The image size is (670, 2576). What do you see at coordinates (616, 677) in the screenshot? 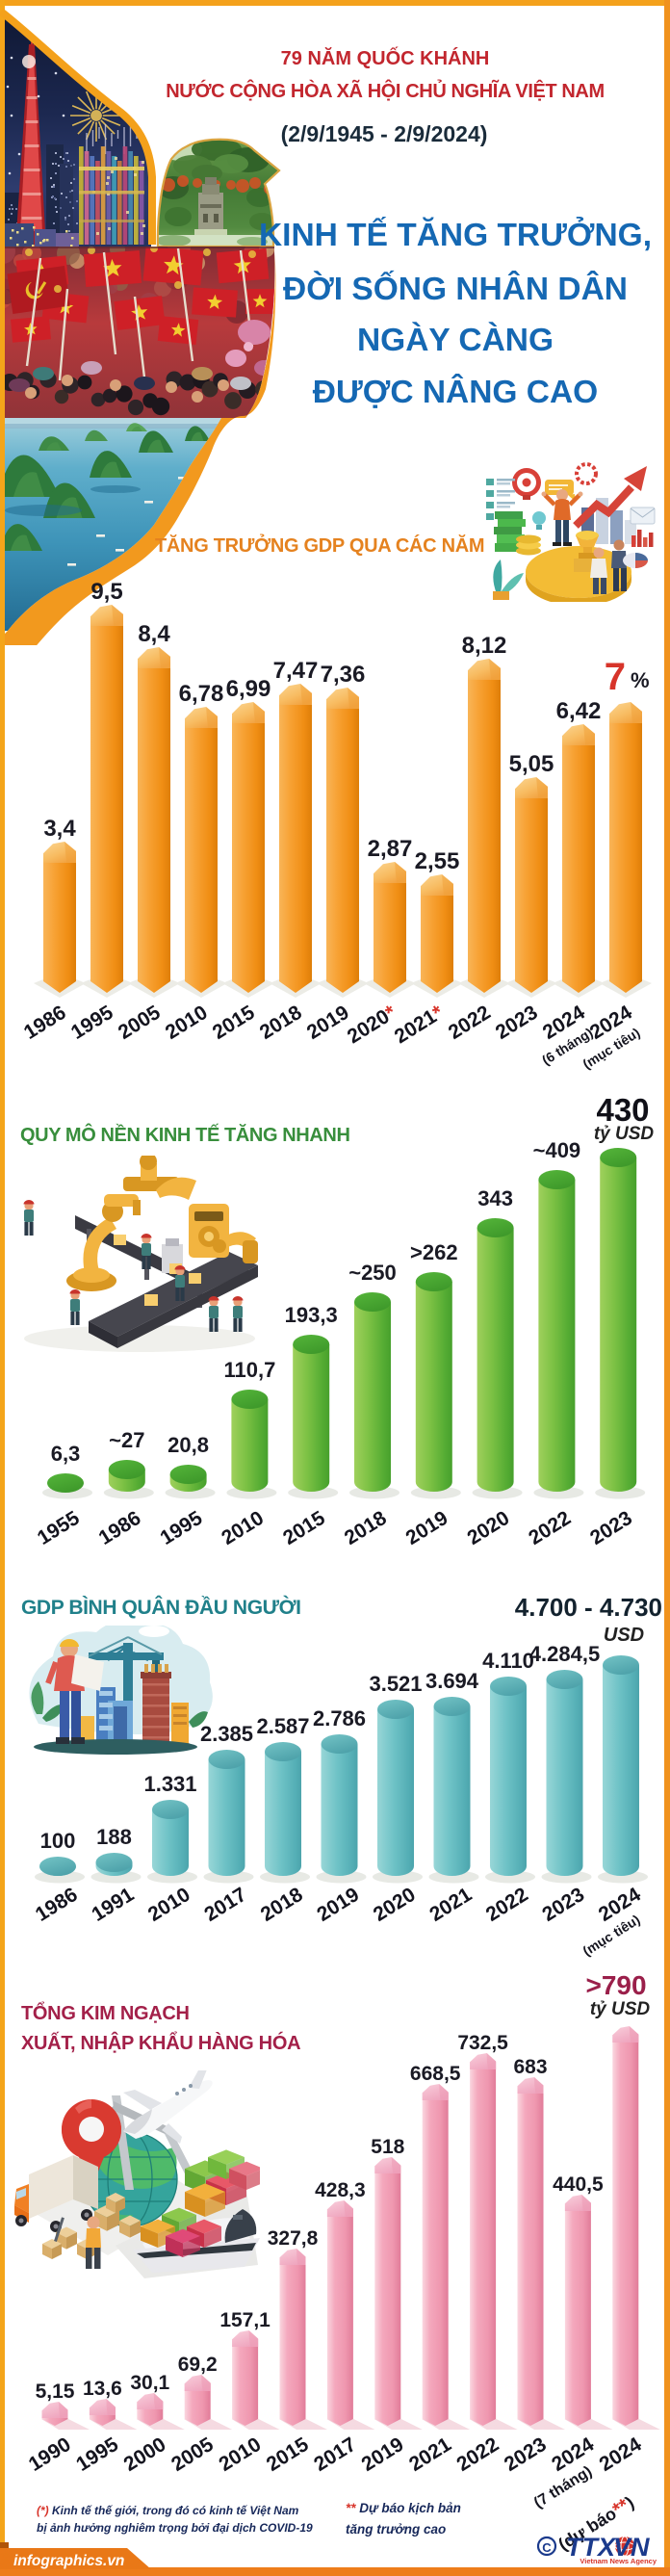
I see `svg-text: 7` at bounding box center [616, 677].